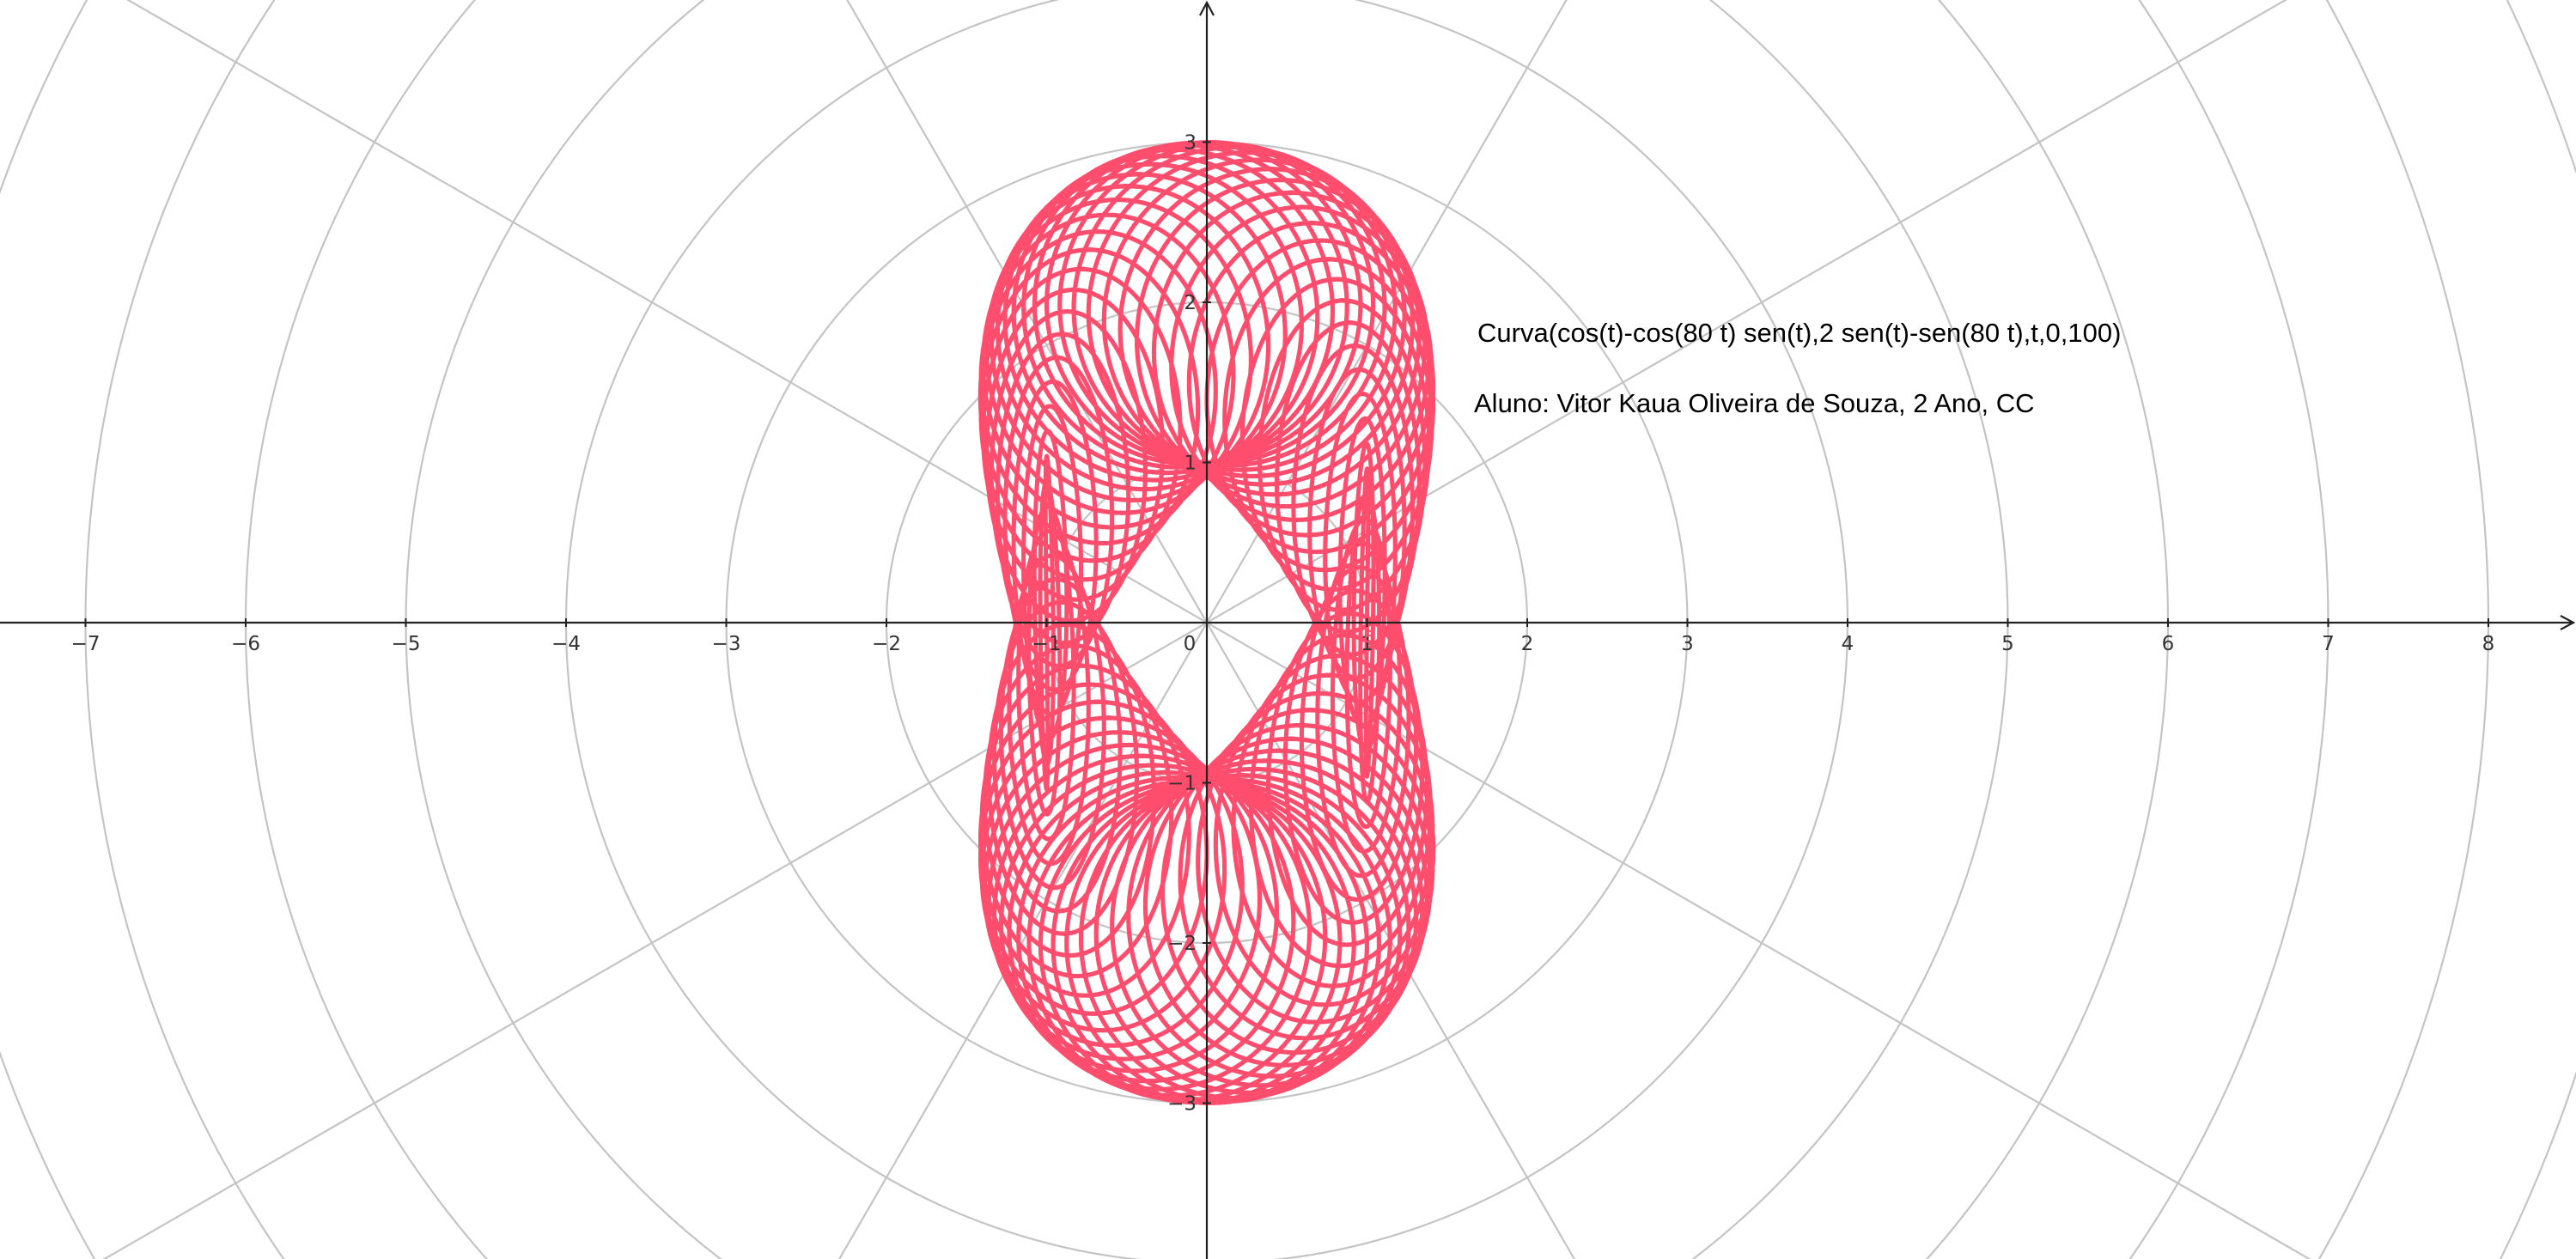  I want to click on x-tick-label: −1, so click(1047, 644).